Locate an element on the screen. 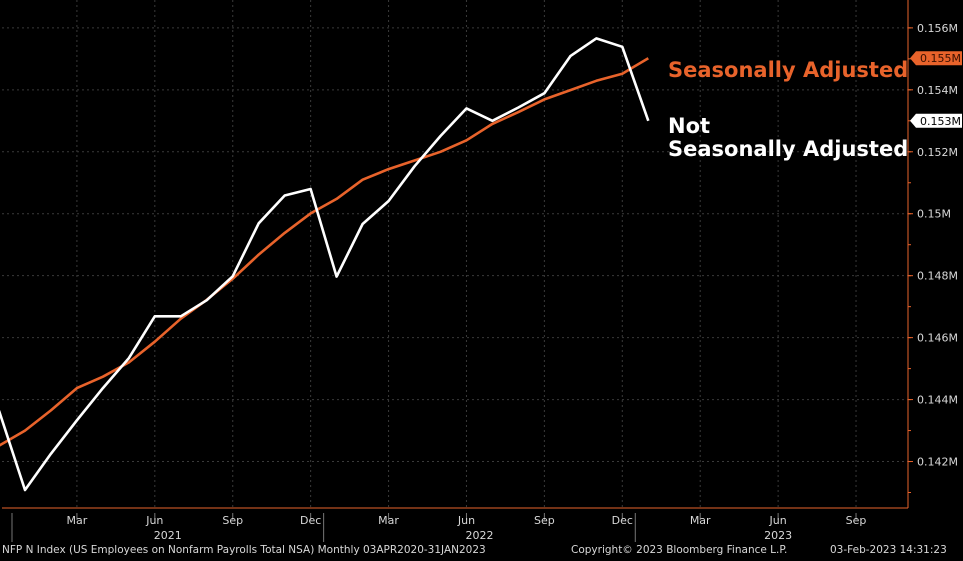 The width and height of the screenshot is (963, 561). y-tick-label: 0.15M is located at coordinates (934, 214).